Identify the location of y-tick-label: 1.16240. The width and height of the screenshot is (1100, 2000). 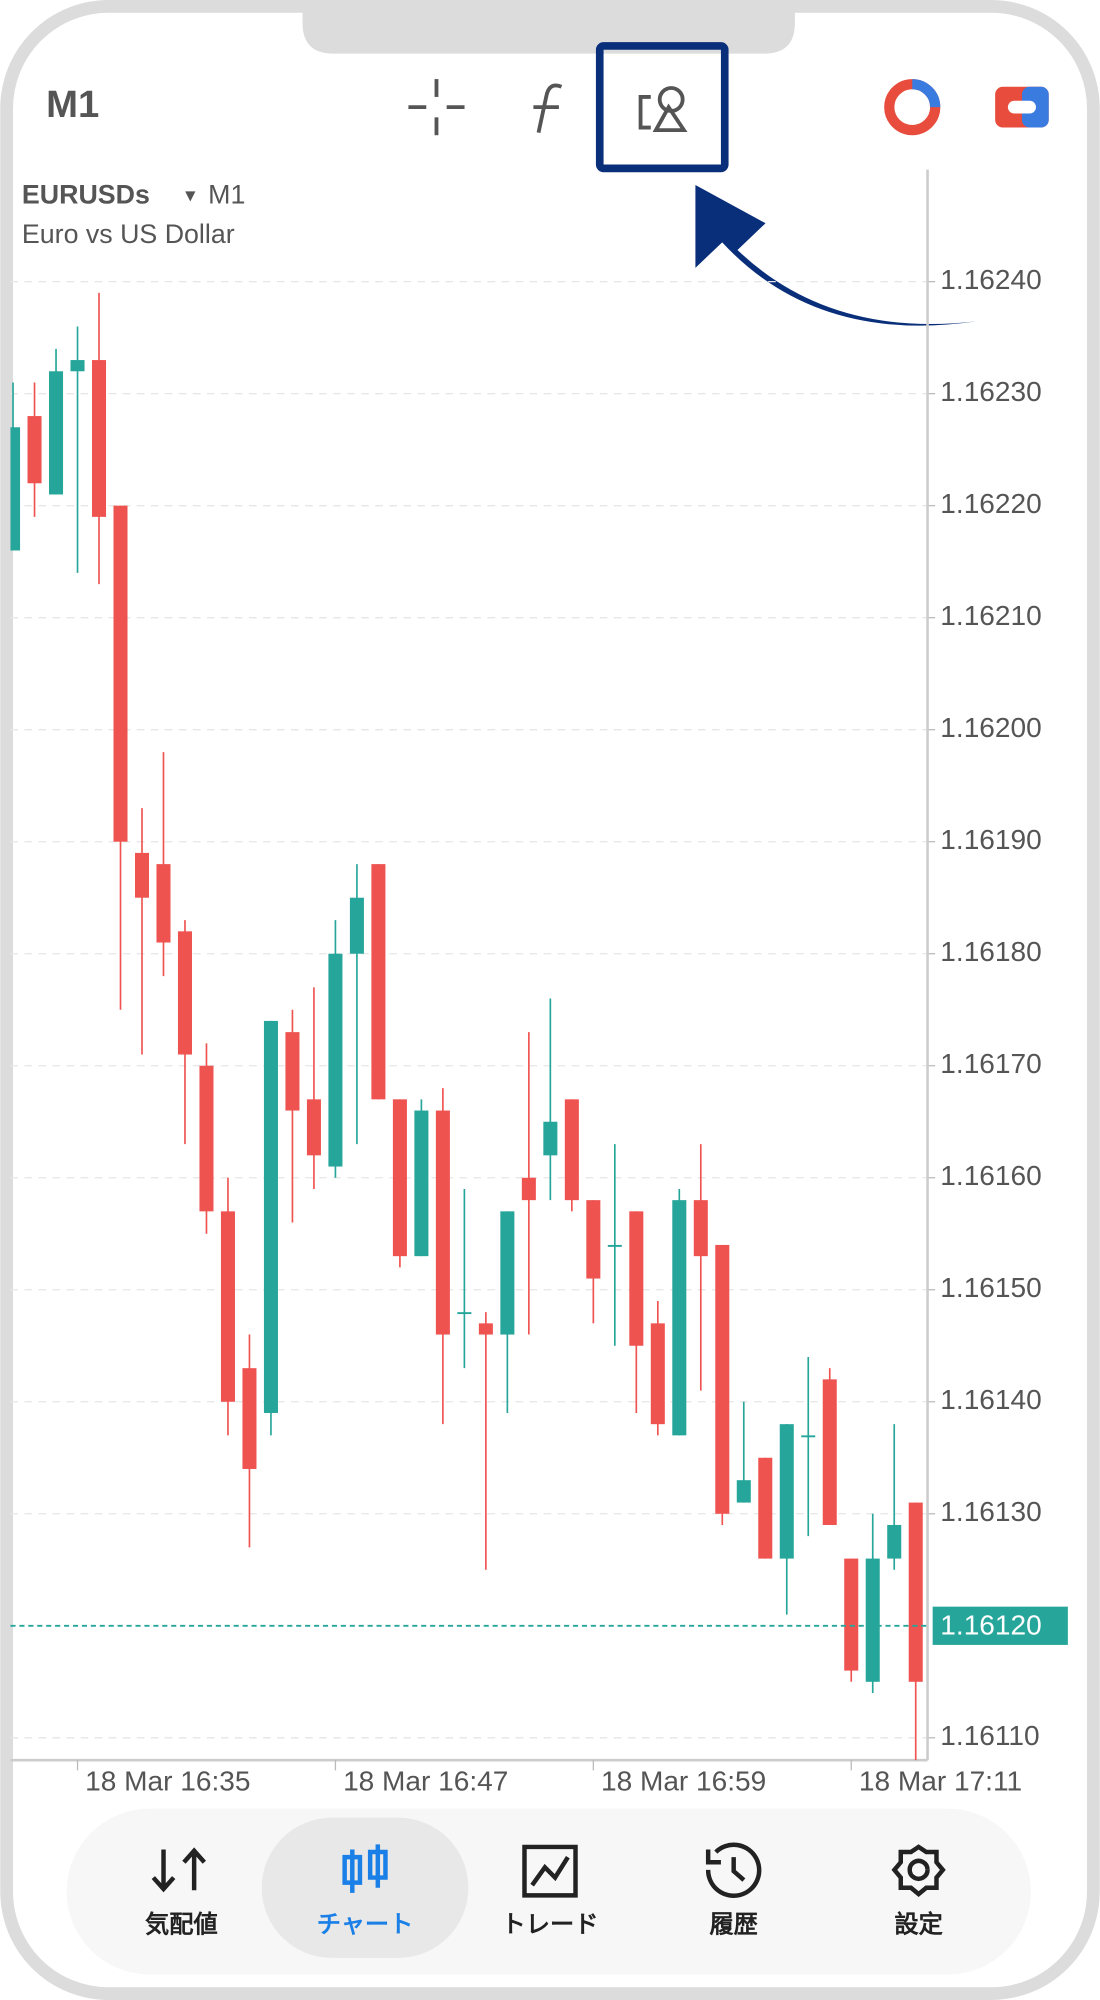
(990, 279).